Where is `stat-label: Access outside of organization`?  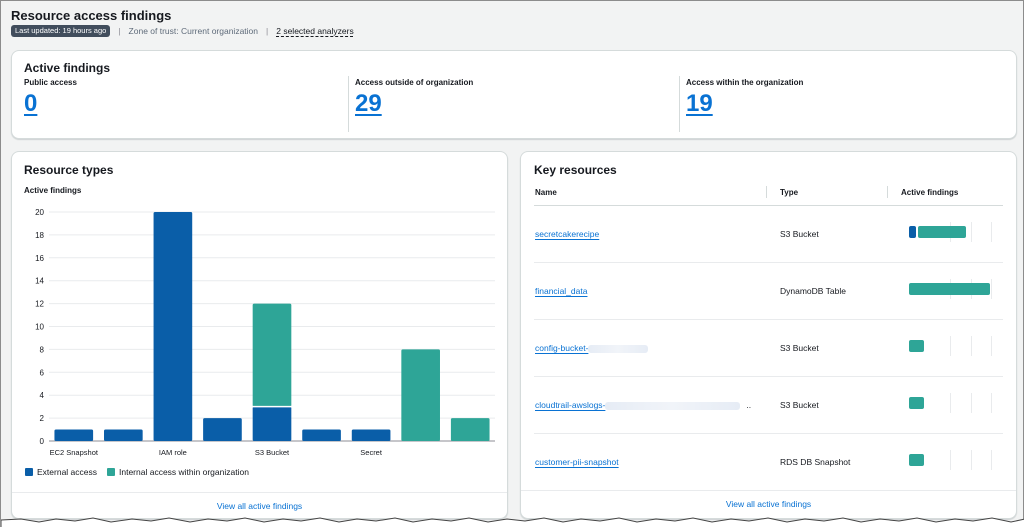 stat-label: Access outside of organization is located at coordinates (414, 82).